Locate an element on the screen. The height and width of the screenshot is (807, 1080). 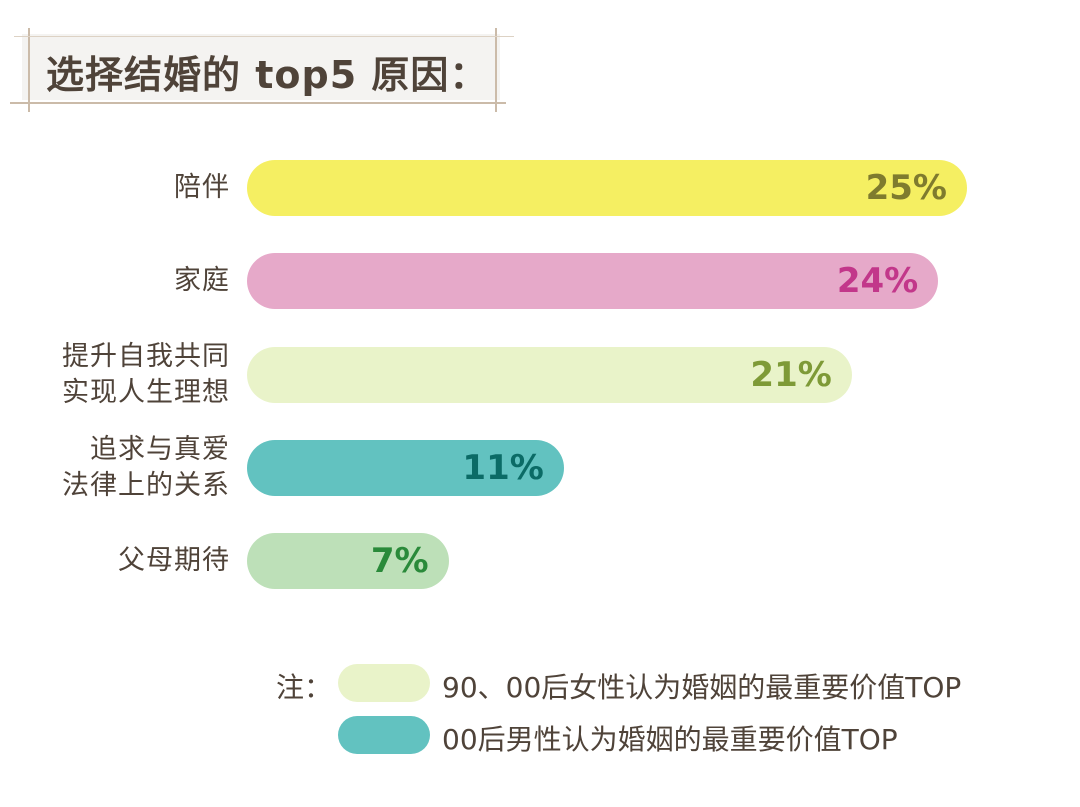
bar-value-label: 25% is located at coordinates (906, 188).